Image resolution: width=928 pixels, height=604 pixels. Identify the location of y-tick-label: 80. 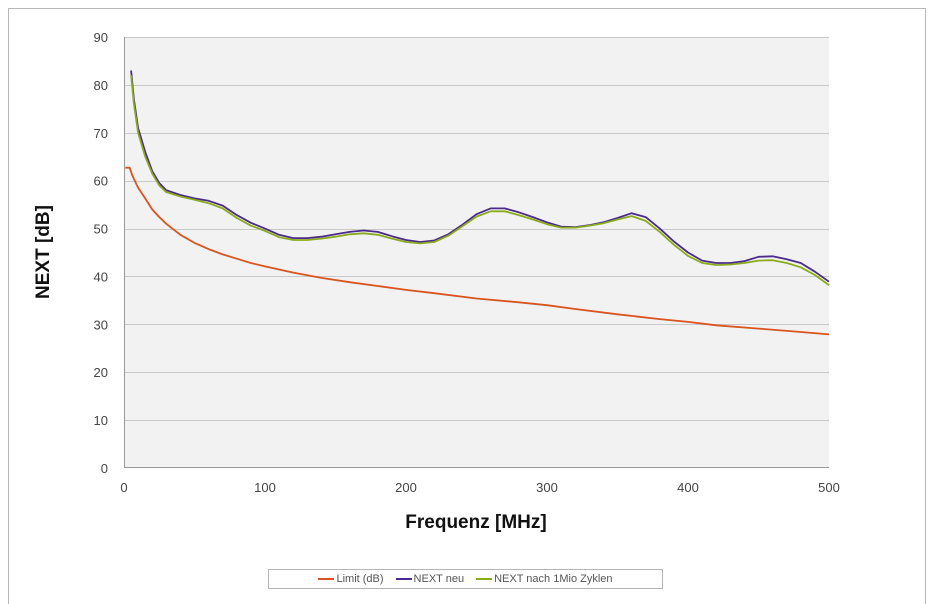
(101, 85).